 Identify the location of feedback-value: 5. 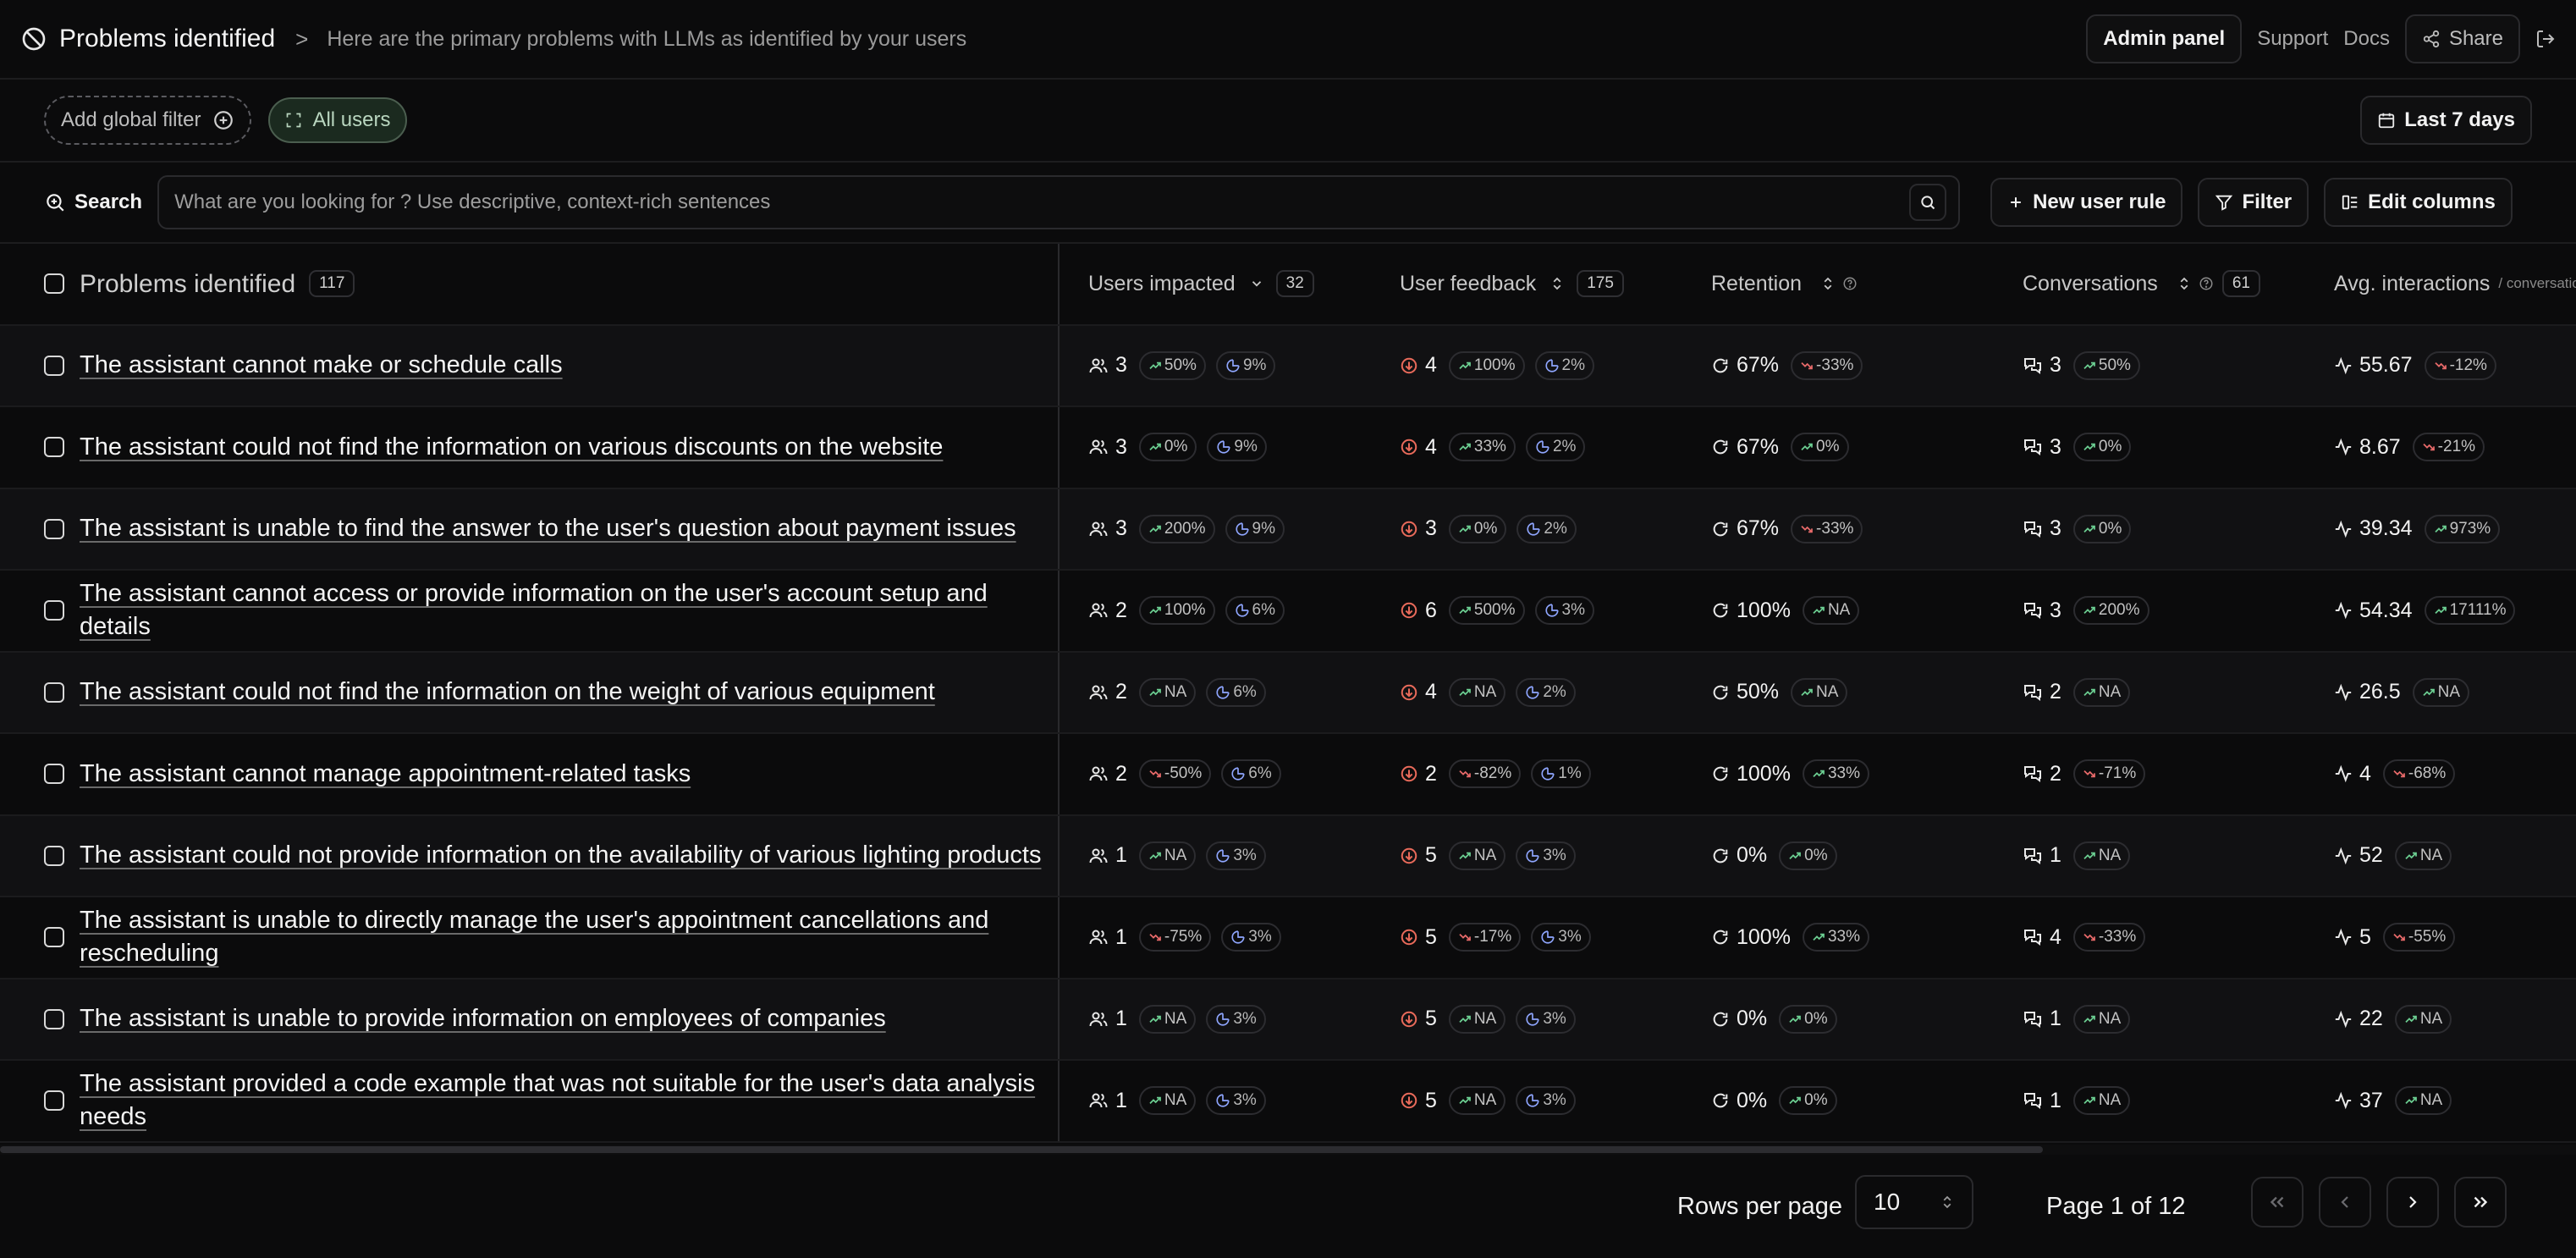
(1431, 936).